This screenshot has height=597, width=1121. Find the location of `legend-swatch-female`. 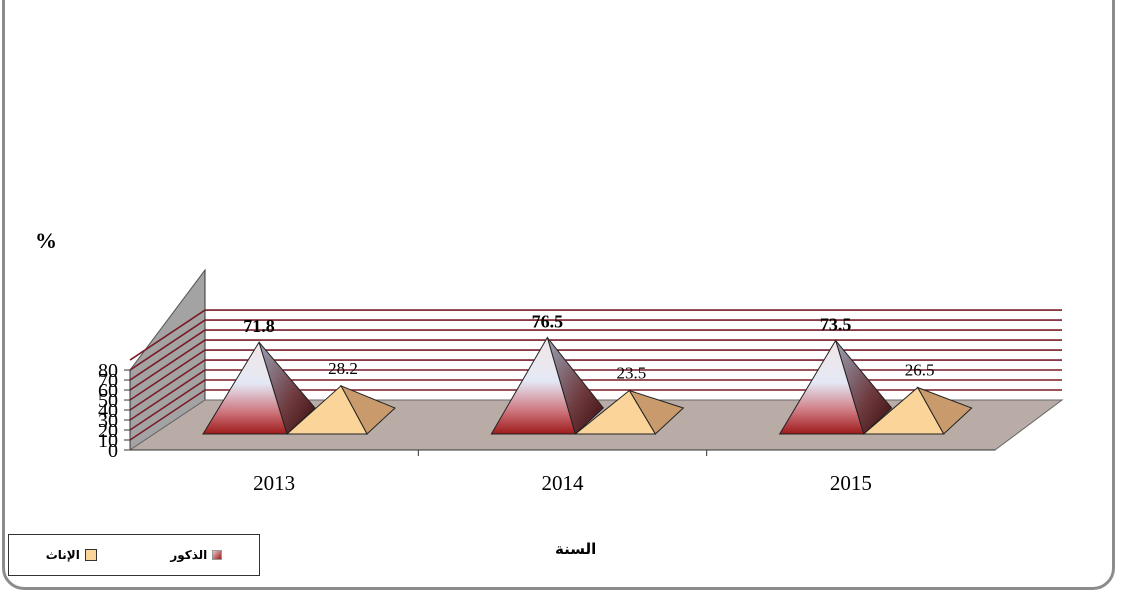

legend-swatch-female is located at coordinates (90, 555).